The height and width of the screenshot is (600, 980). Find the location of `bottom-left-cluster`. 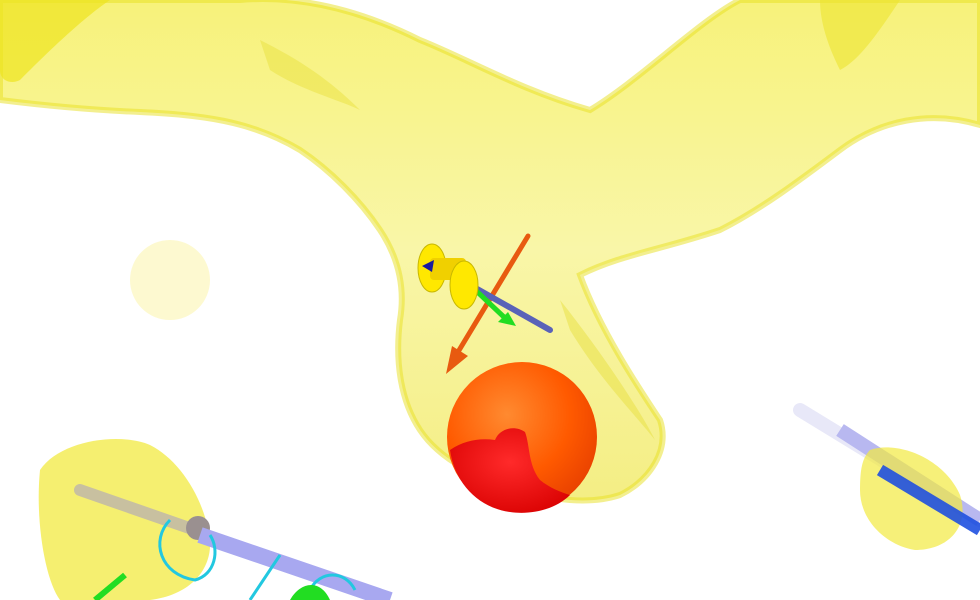

bottom-left-cluster is located at coordinates (215, 519).